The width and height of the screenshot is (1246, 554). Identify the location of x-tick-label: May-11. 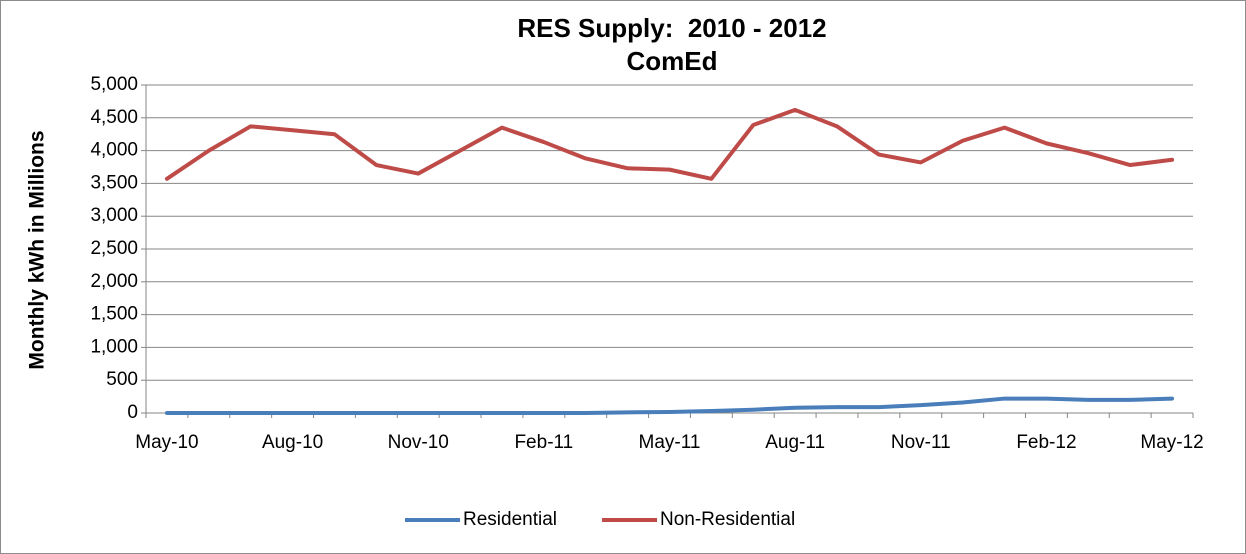
(670, 442).